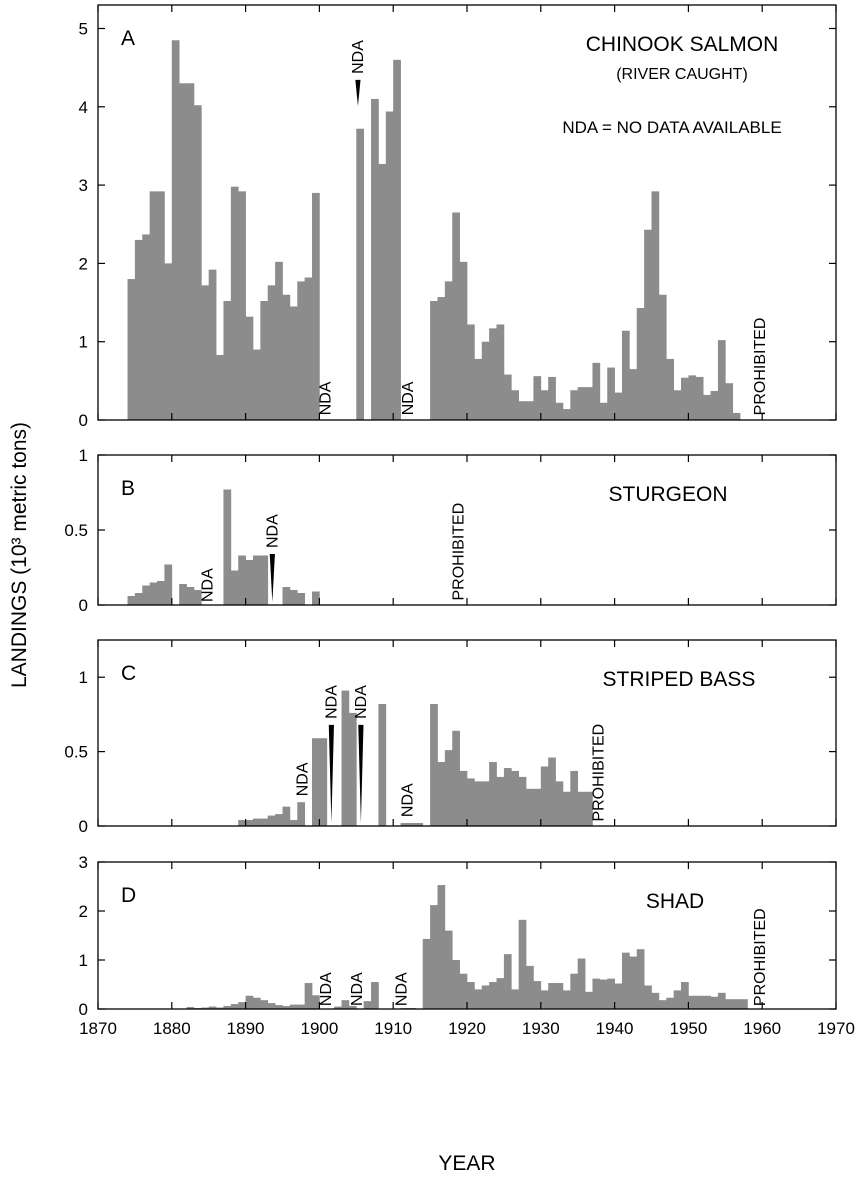 This screenshot has width=863, height=1181. What do you see at coordinates (19, 555) in the screenshot?
I see `y-axis-title: LANDINGS (10³ metric tons)` at bounding box center [19, 555].